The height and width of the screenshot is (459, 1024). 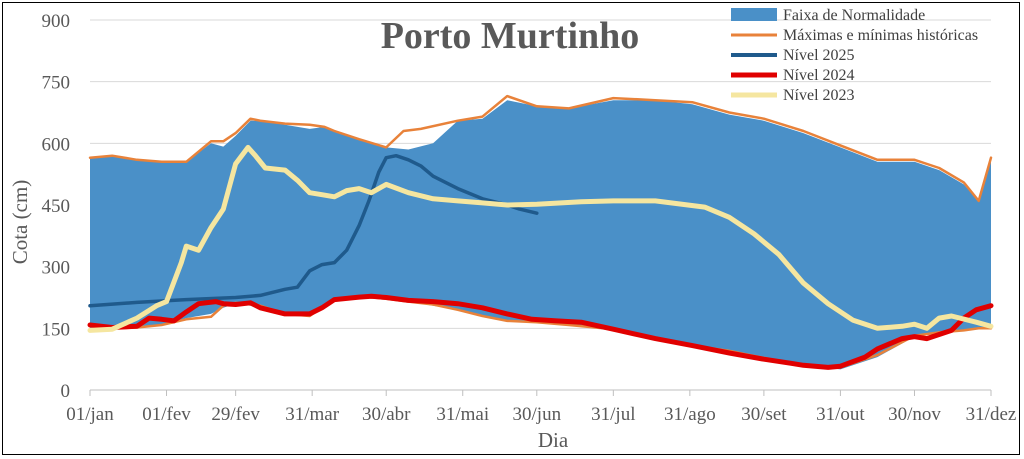 What do you see at coordinates (819, 95) in the screenshot?
I see `legend-label-2023: Nível 2023` at bounding box center [819, 95].